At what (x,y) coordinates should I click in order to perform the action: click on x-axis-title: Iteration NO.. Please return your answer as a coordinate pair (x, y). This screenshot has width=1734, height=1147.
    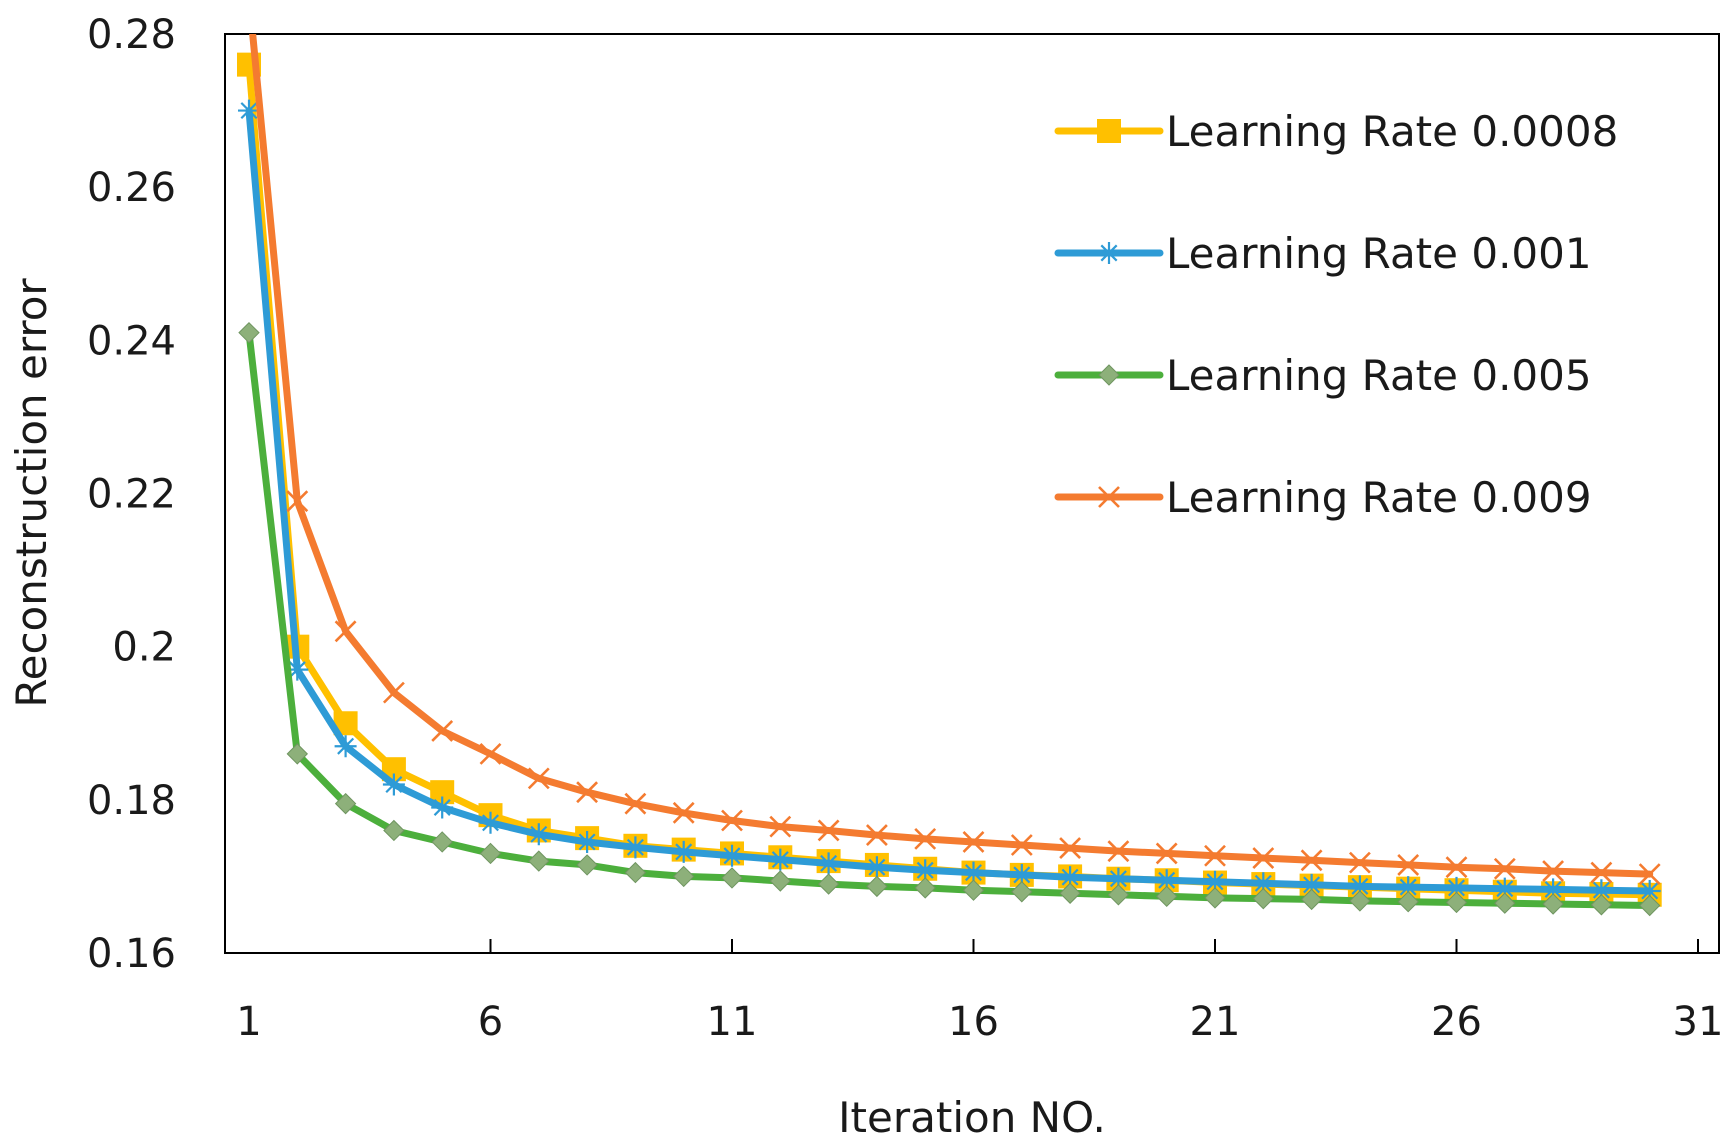
    Looking at the image, I should click on (972, 1117).